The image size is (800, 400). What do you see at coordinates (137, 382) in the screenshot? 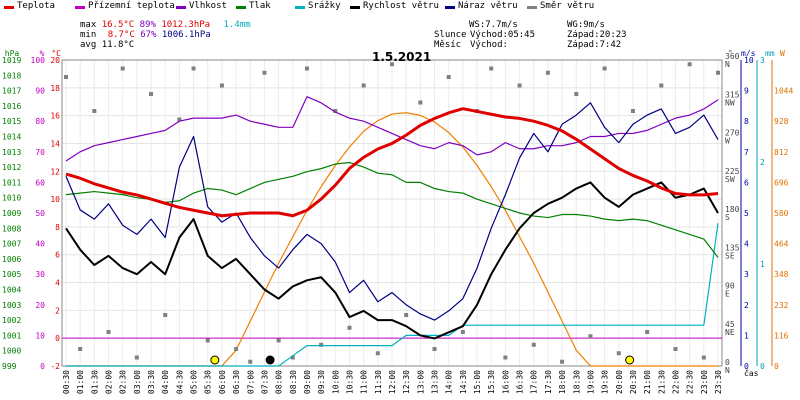
I see `tick-x: 03:00` at bounding box center [137, 382].